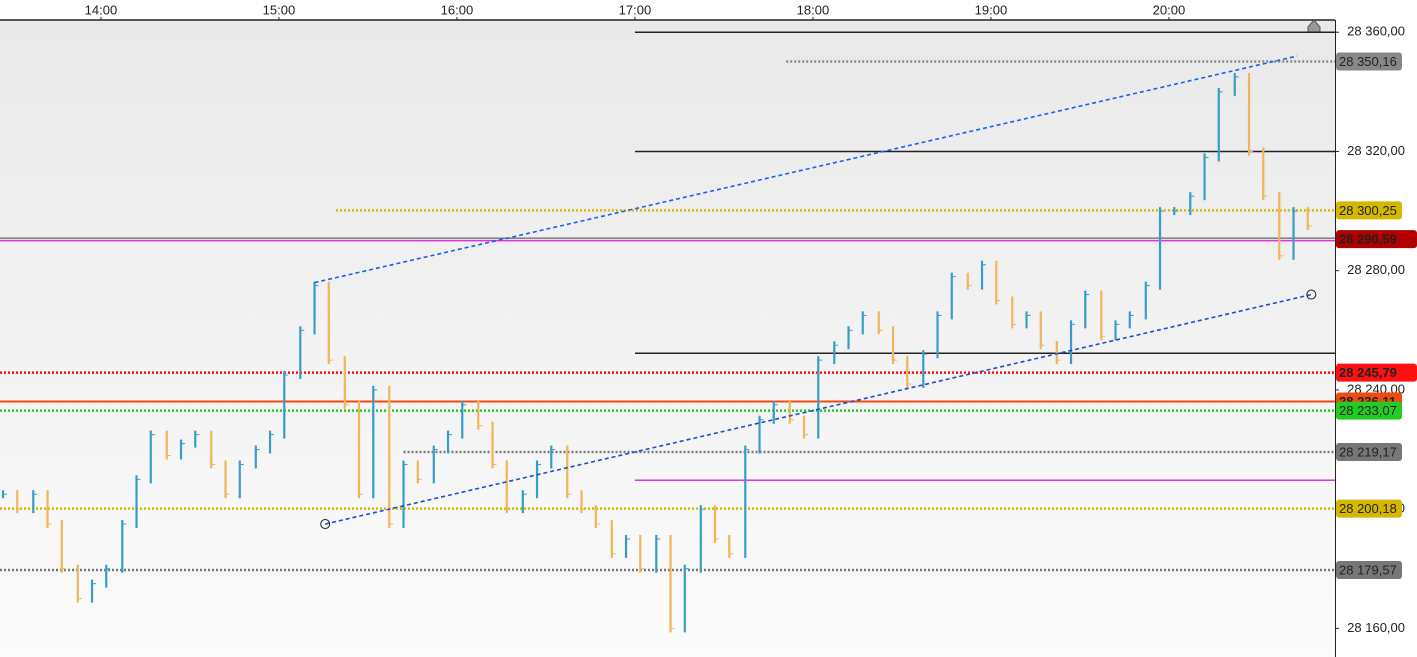 The width and height of the screenshot is (1417, 657). What do you see at coordinates (1314, 26) in the screenshot?
I see `scroll-marker` at bounding box center [1314, 26].